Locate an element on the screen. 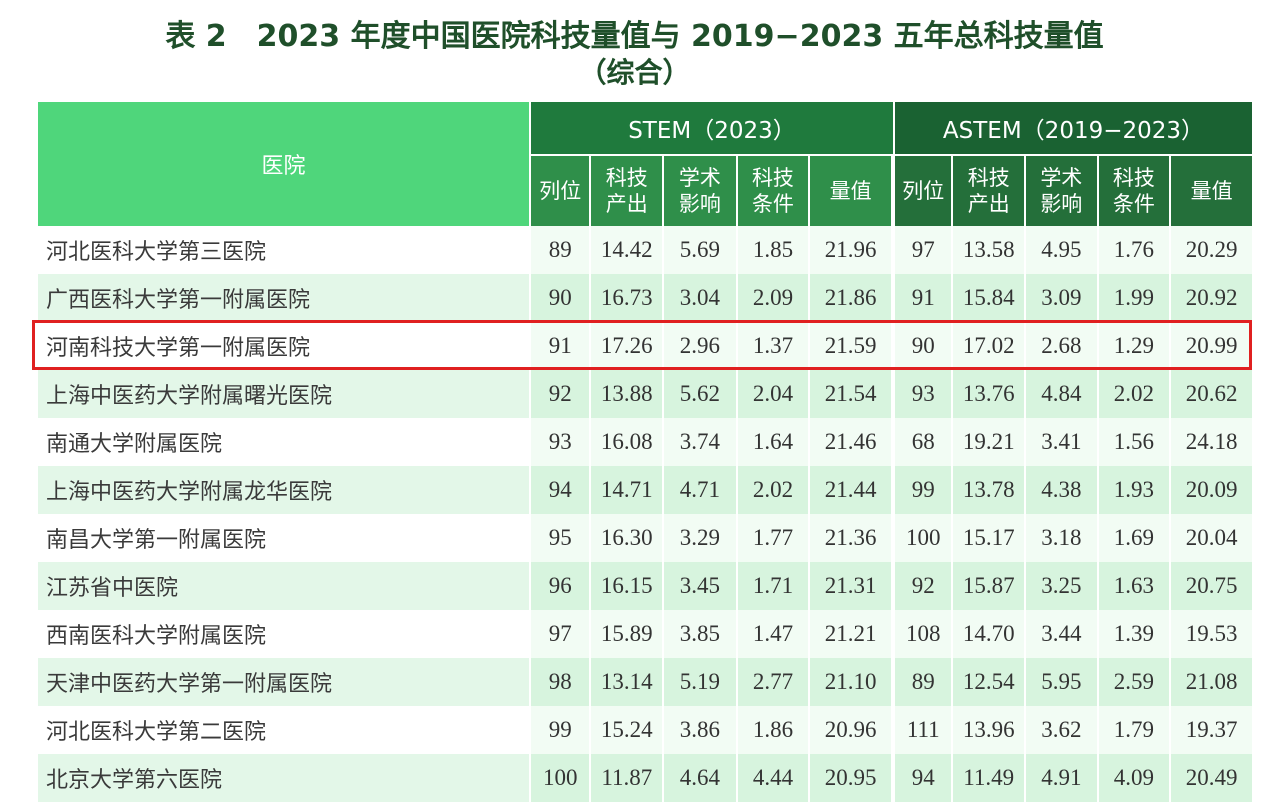 Image resolution: width=1269 pixels, height=806 pixels. astem-cell: 4.84 is located at coordinates (1062, 394).